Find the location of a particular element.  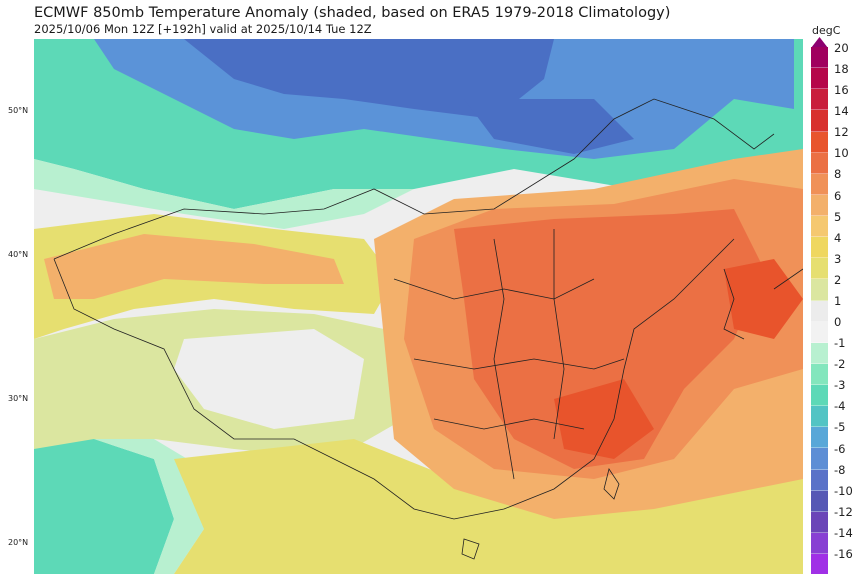

colorbar is located at coordinates (819, 311).